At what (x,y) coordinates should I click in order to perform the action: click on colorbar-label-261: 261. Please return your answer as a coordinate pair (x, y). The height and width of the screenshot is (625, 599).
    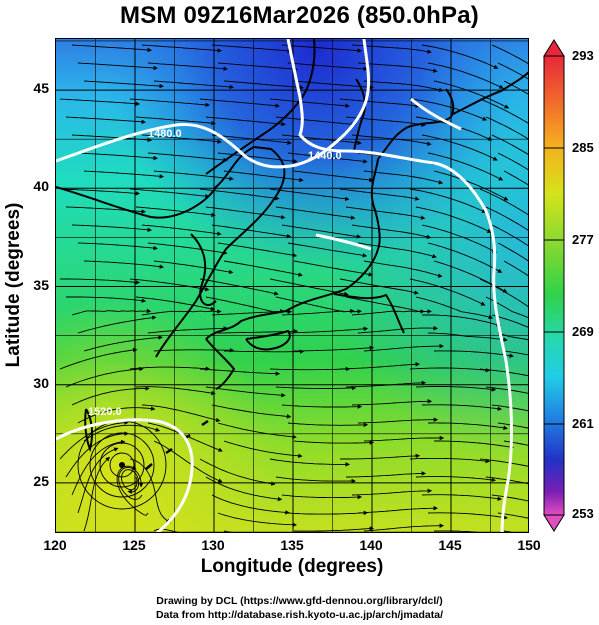
    Looking at the image, I should click on (583, 423).